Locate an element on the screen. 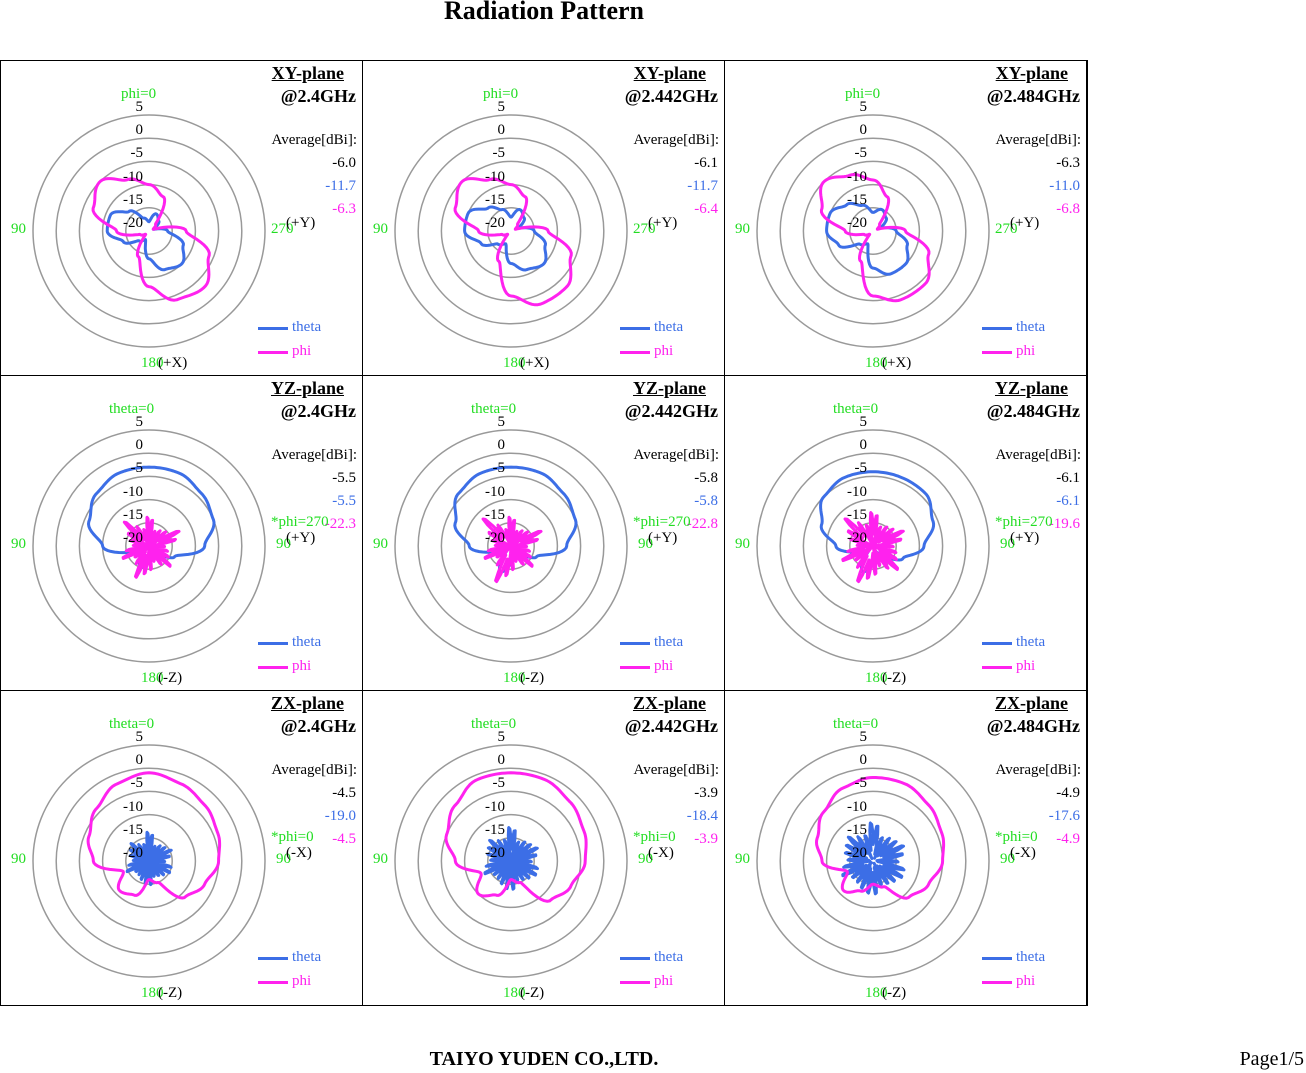 This screenshot has height=1073, width=1306. company-footer: TAIYO YUDEN CO.,LTD. is located at coordinates (544, 1059).